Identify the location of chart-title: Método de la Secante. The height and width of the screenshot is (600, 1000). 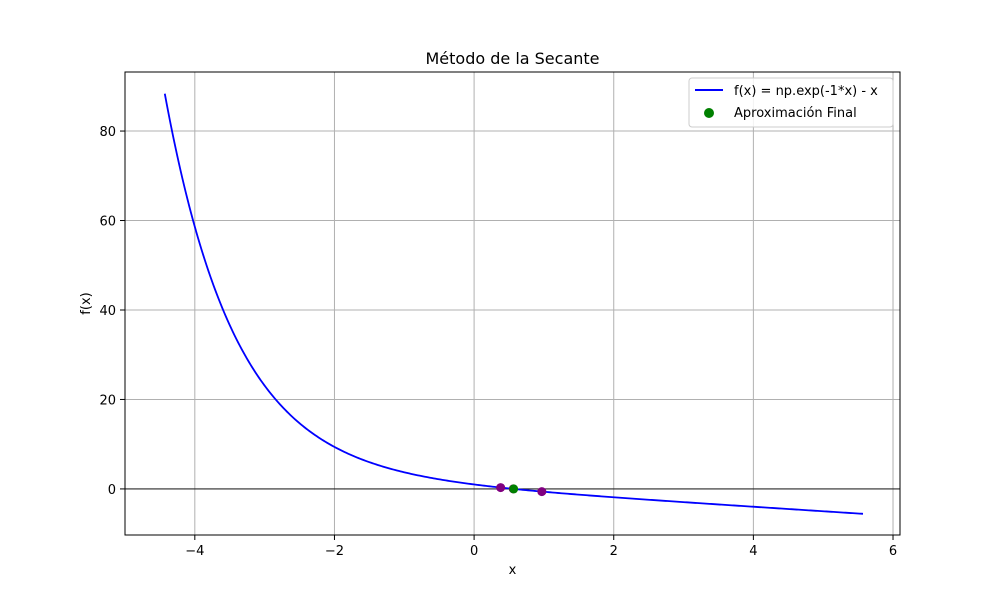
(512, 58).